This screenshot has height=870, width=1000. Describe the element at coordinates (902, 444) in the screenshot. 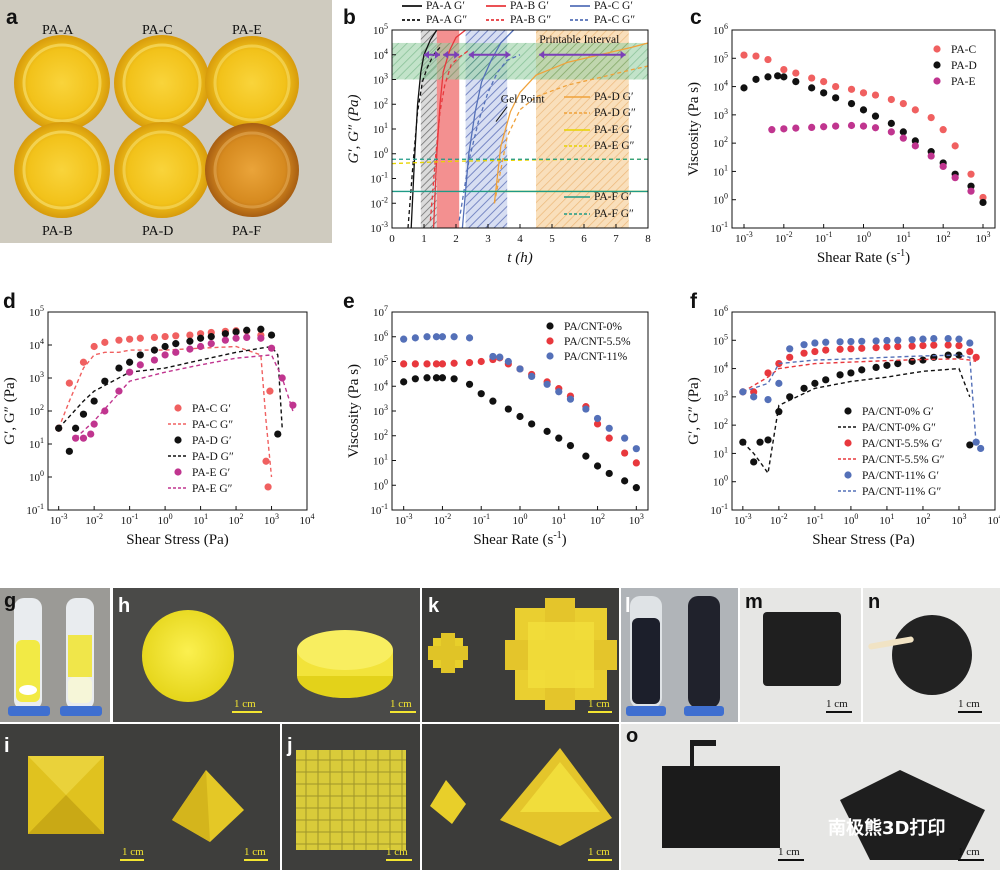

I see `legend-entry: PA/CNT-5.5% G′` at that location.